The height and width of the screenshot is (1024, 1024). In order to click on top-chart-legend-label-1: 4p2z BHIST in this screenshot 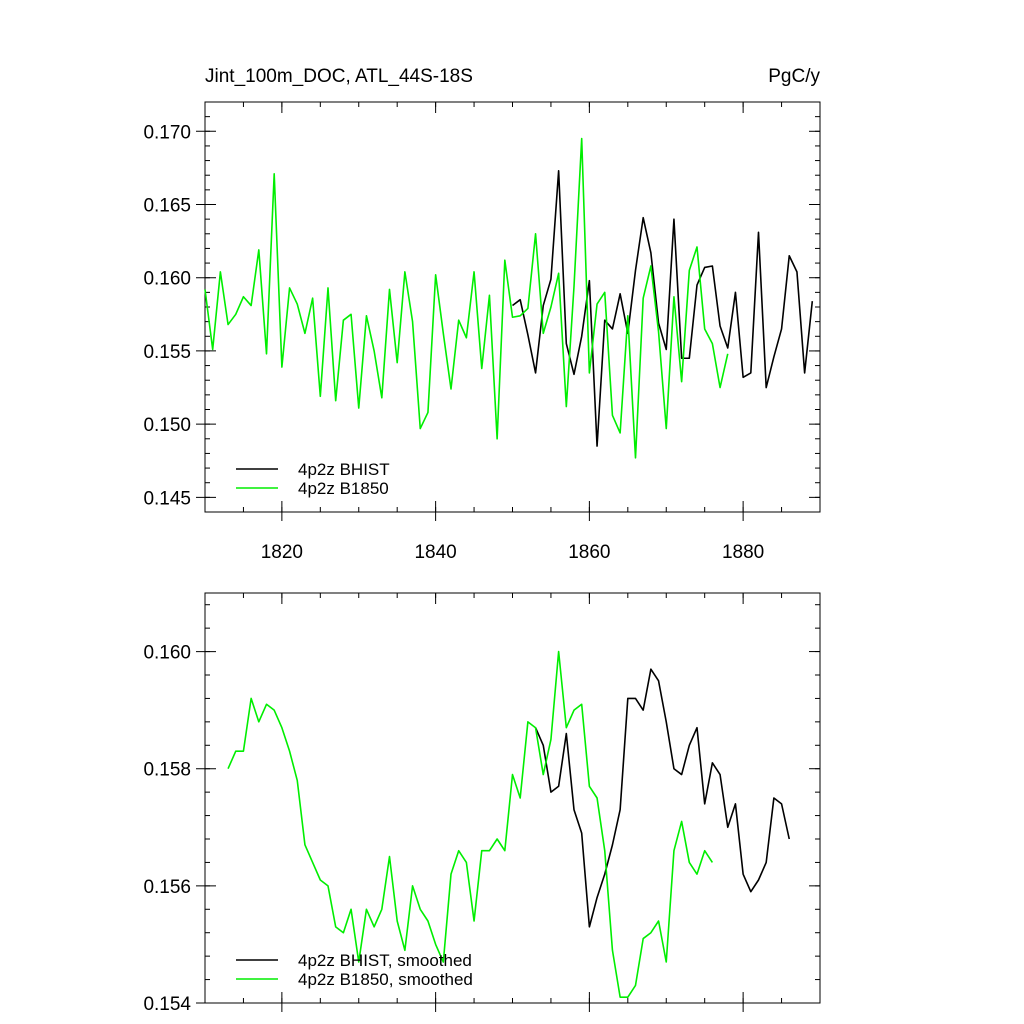, I will do `click(344, 469)`.